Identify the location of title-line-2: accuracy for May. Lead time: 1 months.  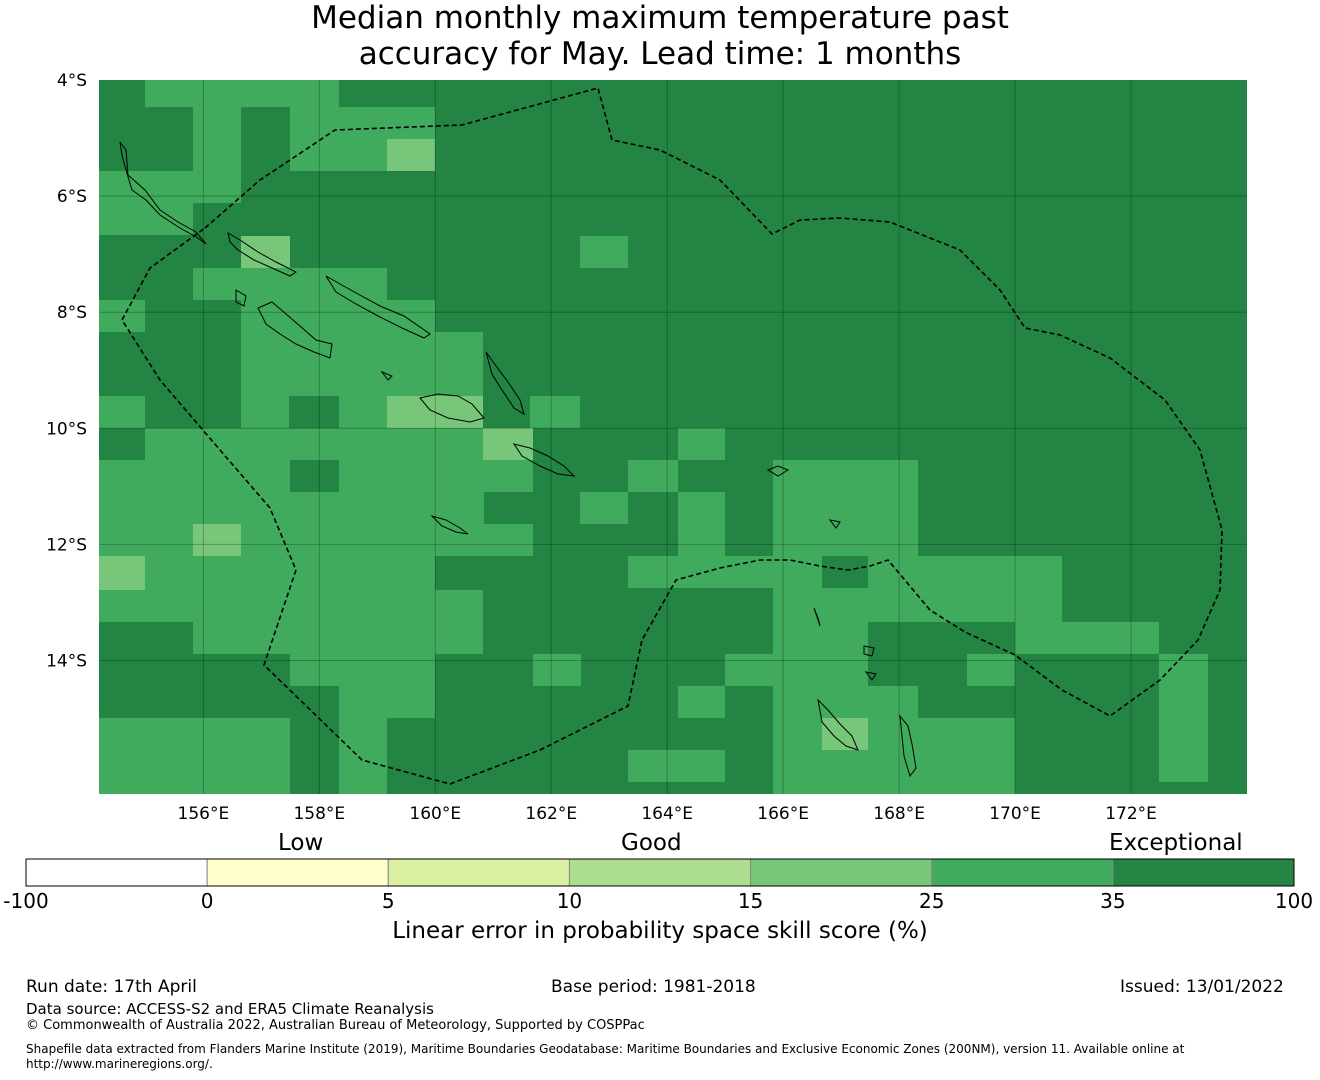
(660, 54).